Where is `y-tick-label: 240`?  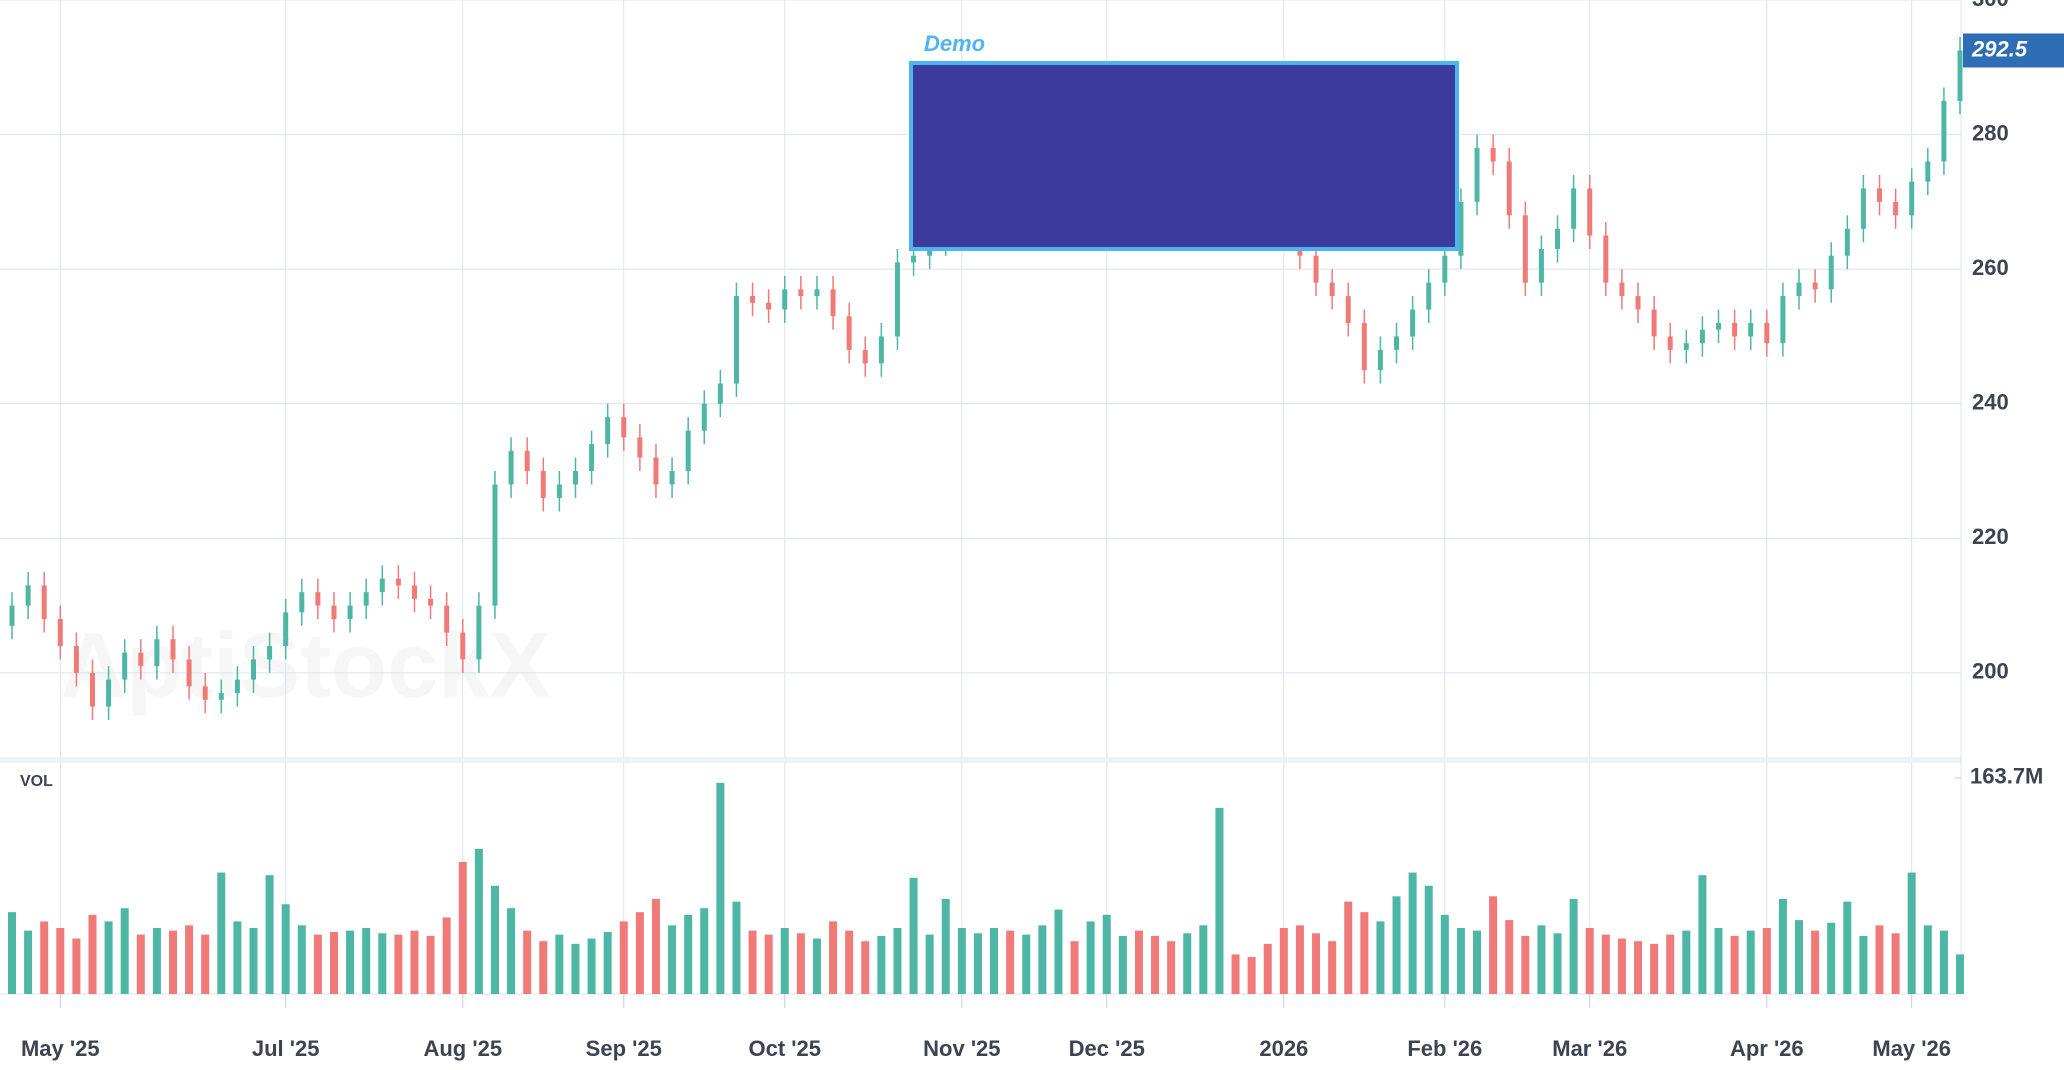
y-tick-label: 240 is located at coordinates (1990, 402).